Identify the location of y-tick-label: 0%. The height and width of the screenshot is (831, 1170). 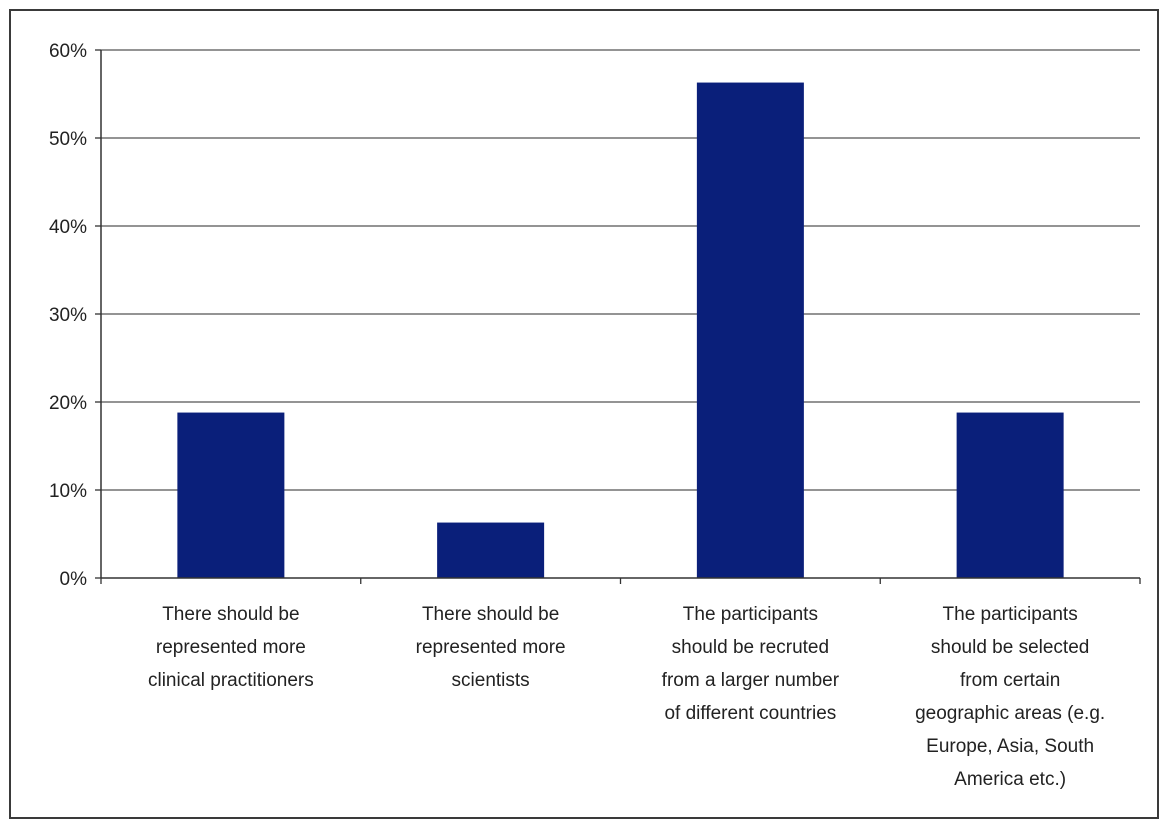
(74, 579).